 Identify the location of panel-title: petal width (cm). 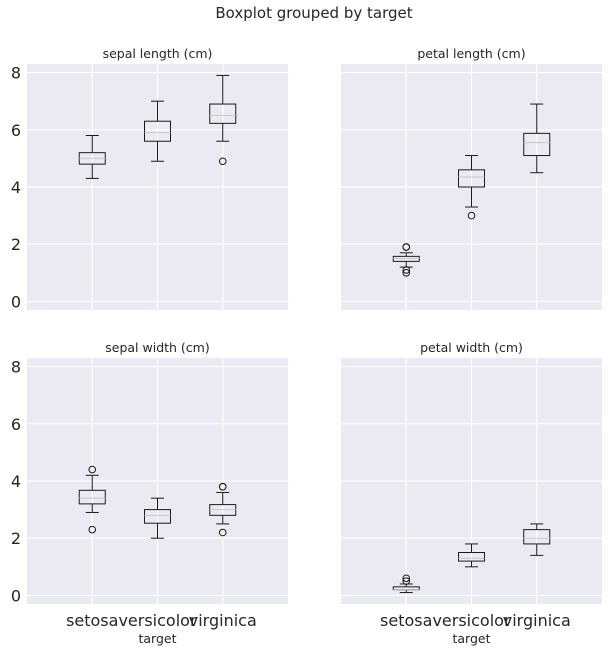
(471, 347).